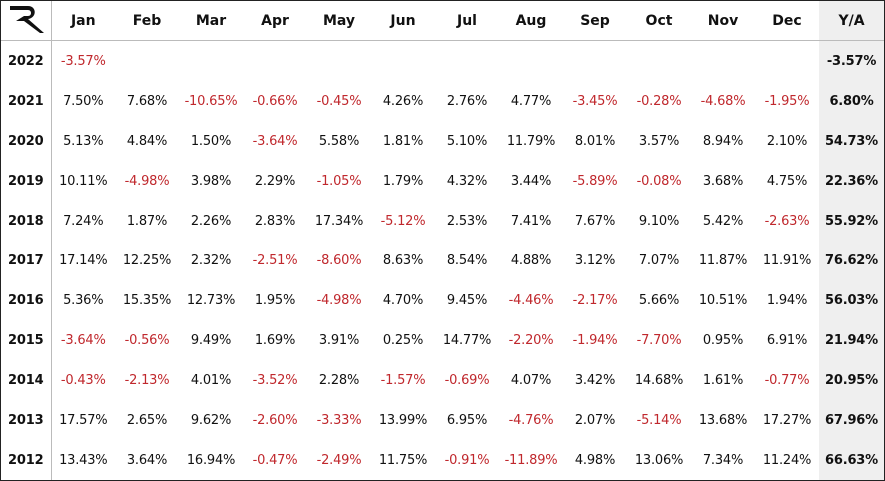 The image size is (885, 481). Describe the element at coordinates (787, 141) in the screenshot. I see `month-return: 2.10%` at that location.